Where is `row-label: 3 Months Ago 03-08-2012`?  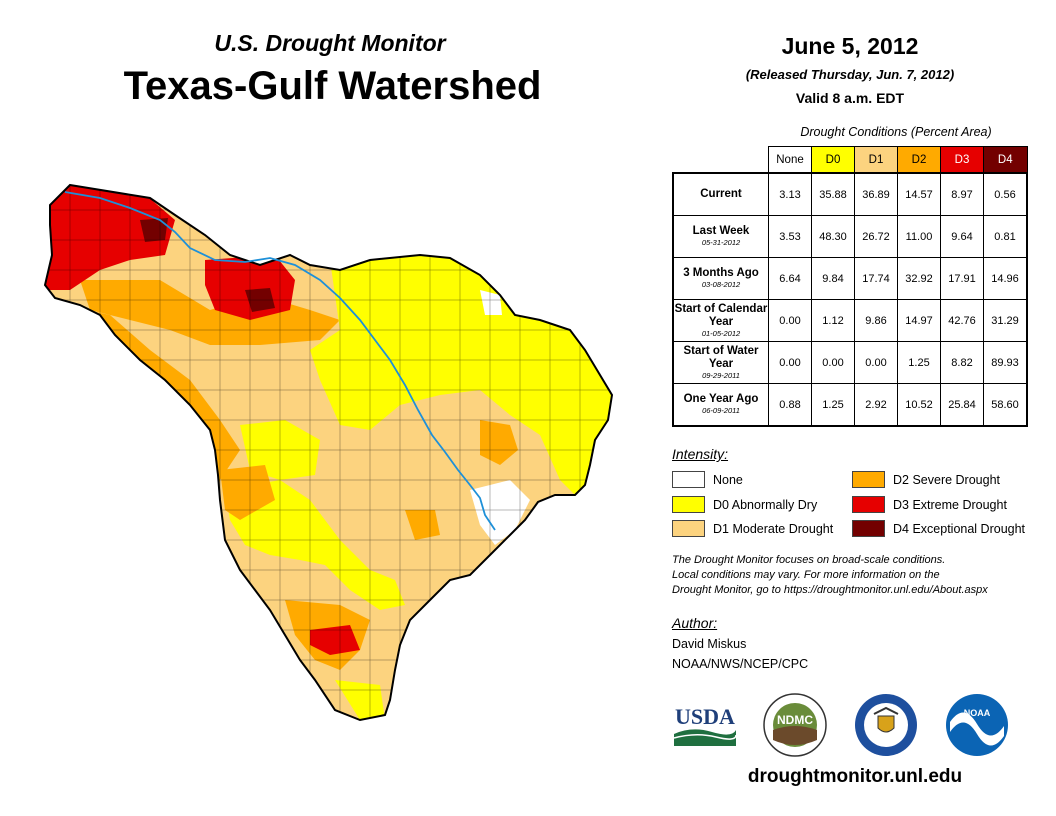 row-label: 3 Months Ago 03-08-2012 is located at coordinates (720, 278).